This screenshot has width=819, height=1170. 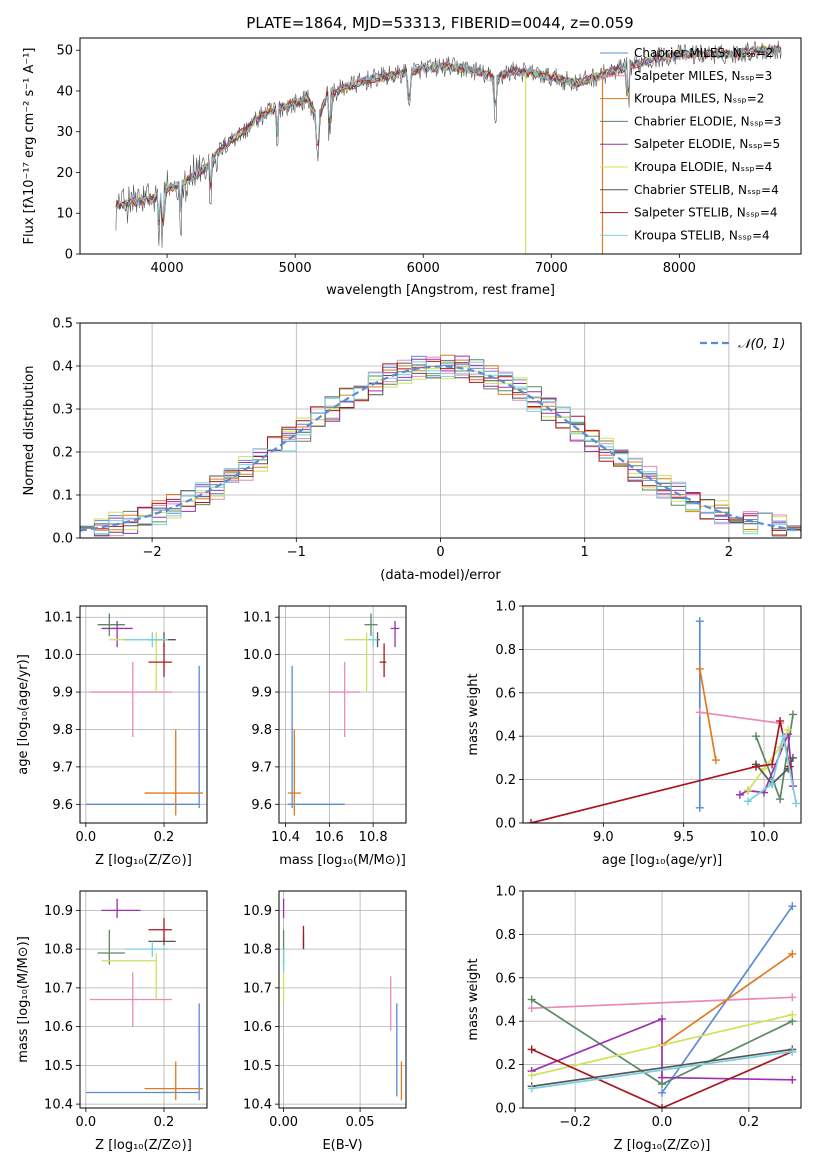 I want to click on residual-hist-salpeter-stelib, so click(x=440, y=445).